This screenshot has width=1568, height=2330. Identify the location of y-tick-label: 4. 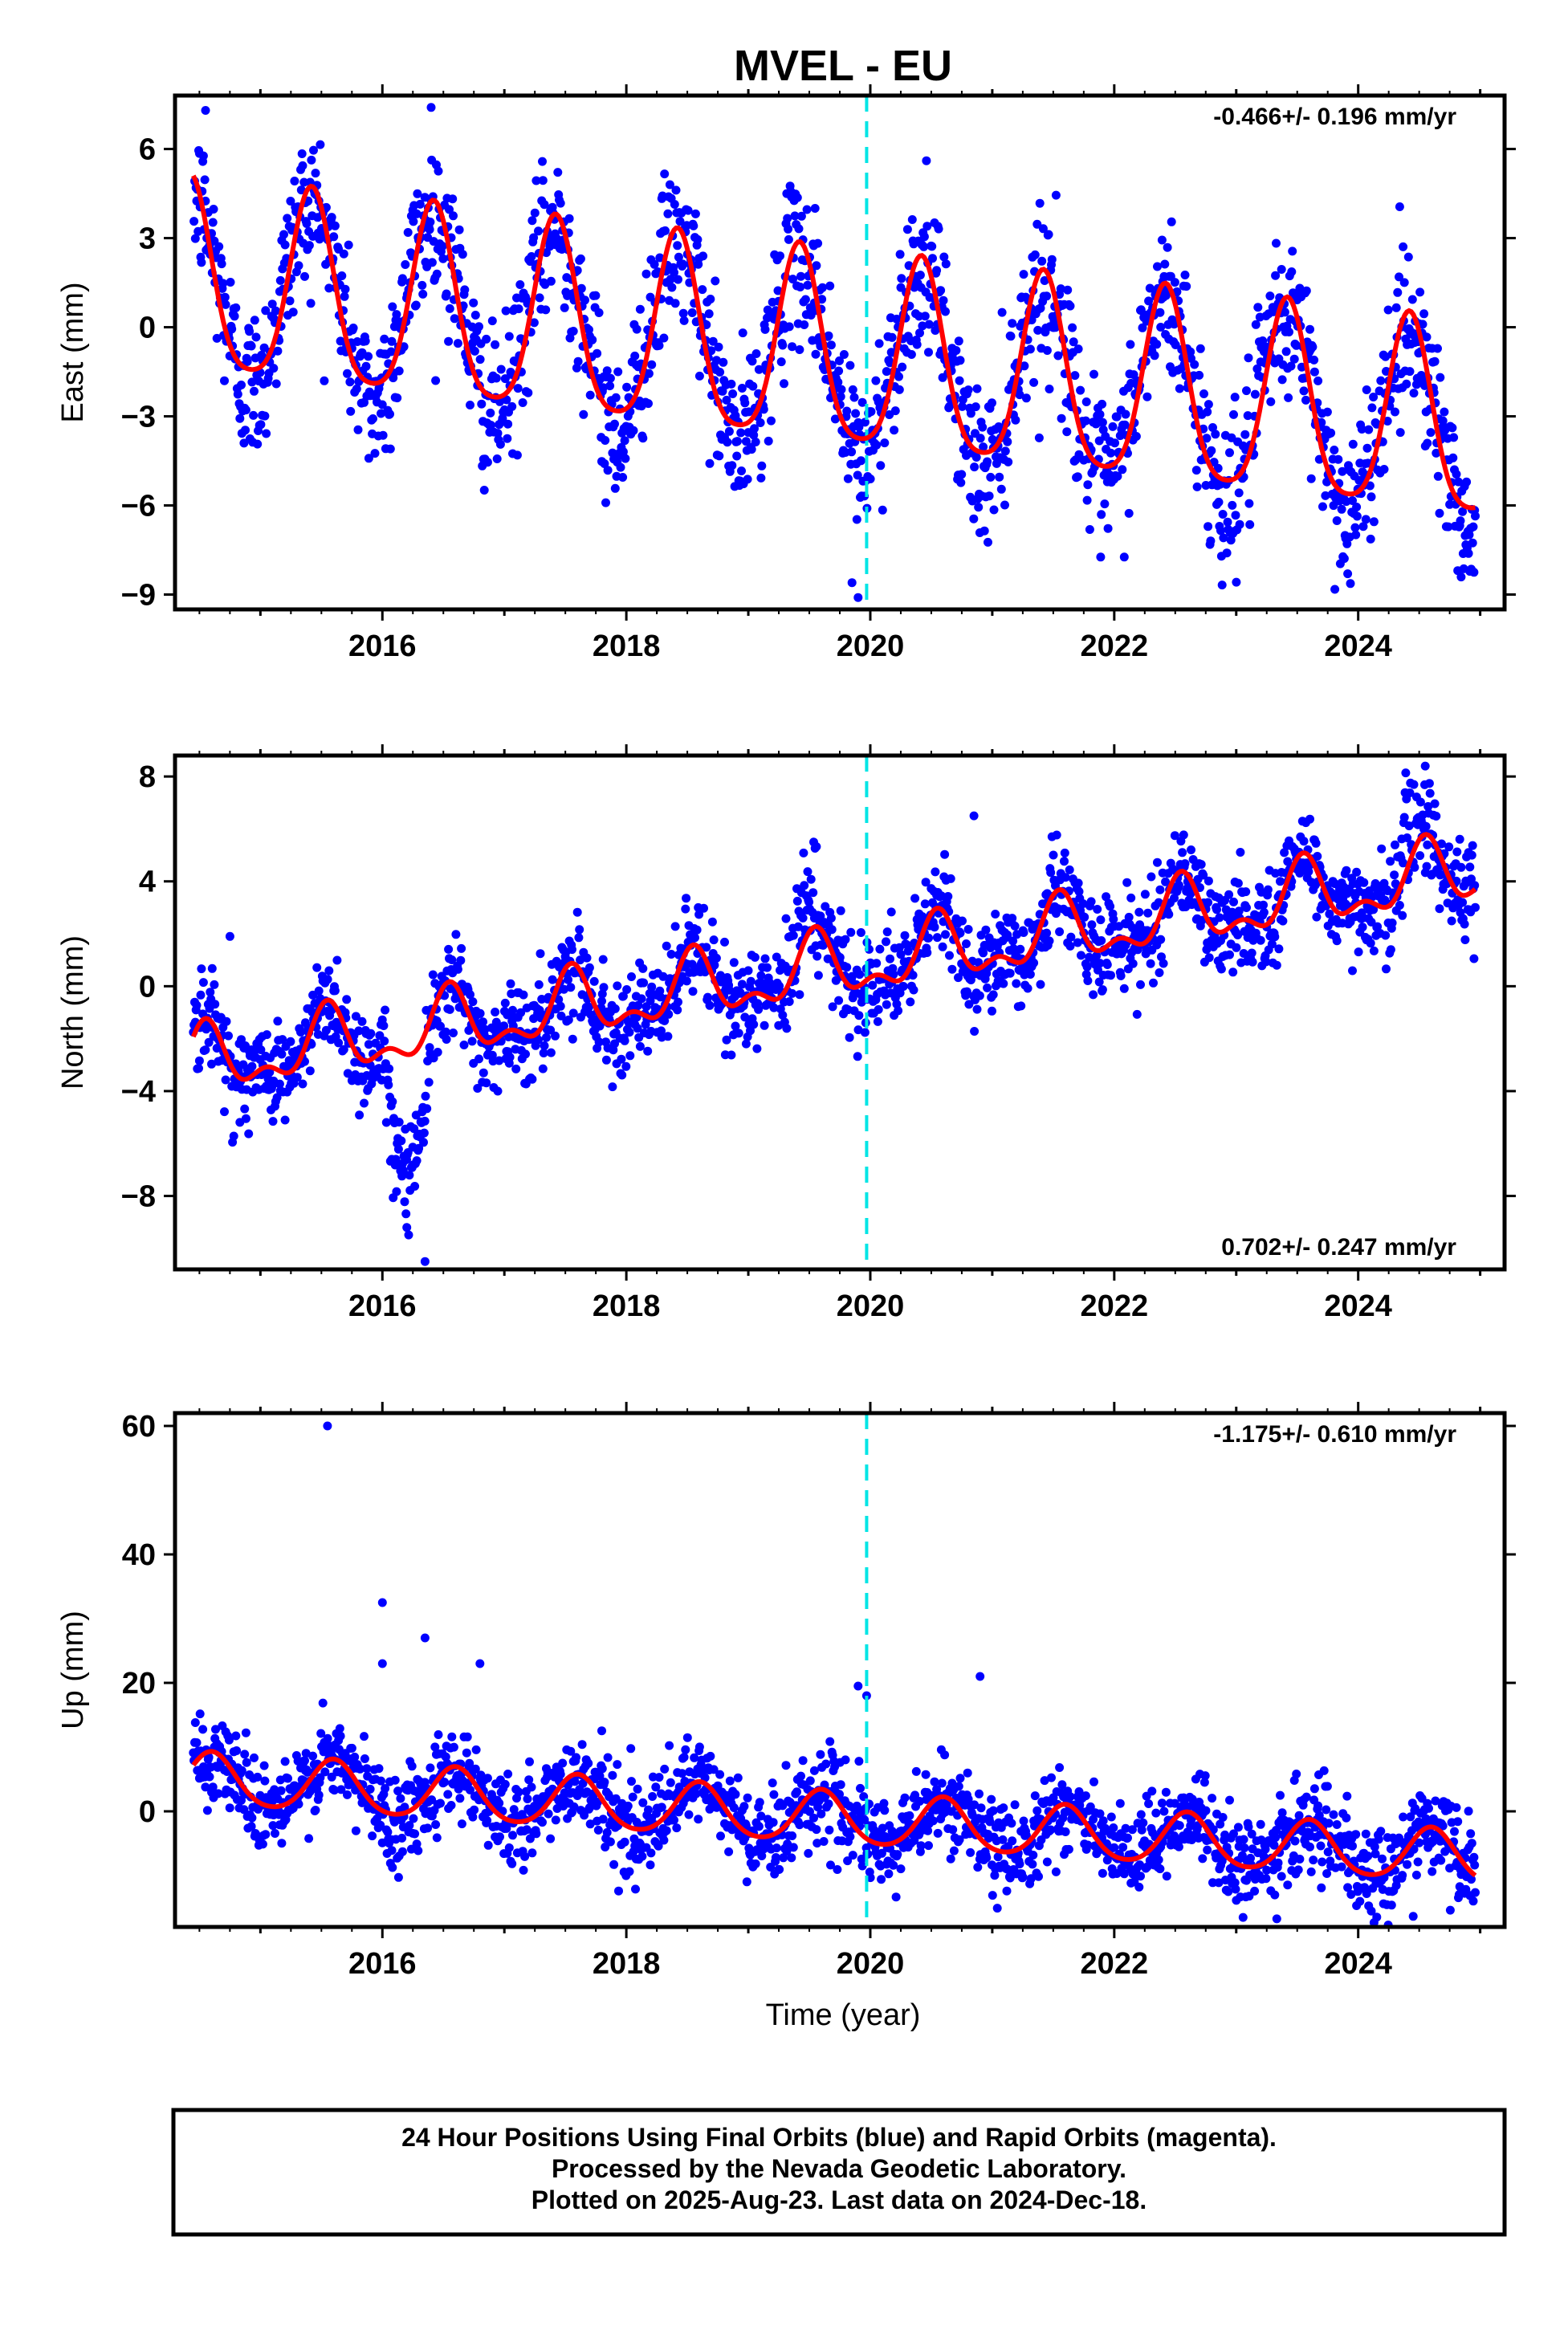
(147, 882).